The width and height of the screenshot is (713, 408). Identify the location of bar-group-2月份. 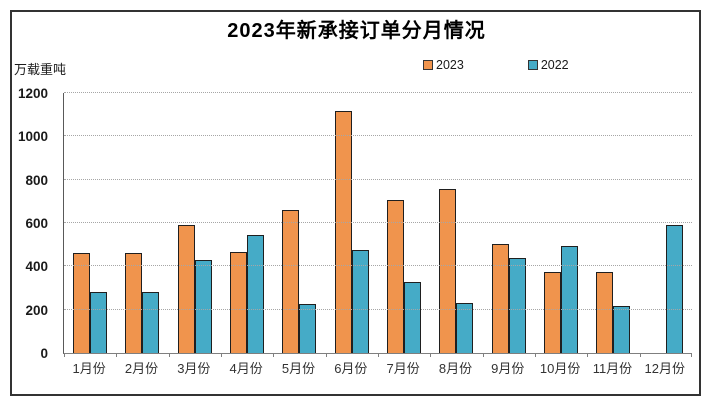
(142, 223).